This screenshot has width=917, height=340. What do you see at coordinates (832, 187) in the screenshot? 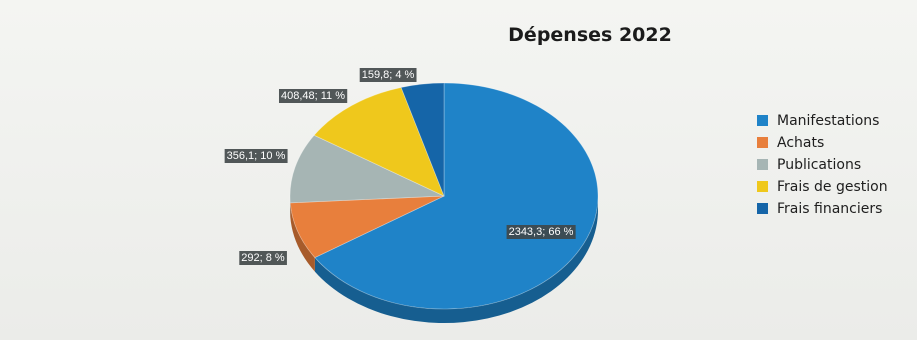
I see `legend-label: Frais de gestion` at bounding box center [832, 187].